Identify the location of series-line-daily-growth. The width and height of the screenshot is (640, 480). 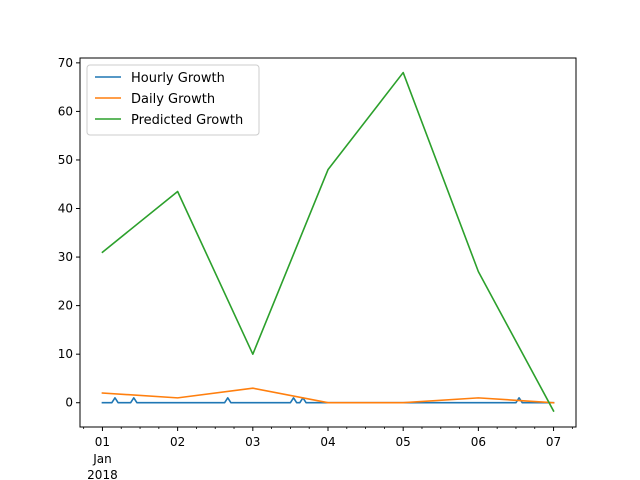
(328, 395).